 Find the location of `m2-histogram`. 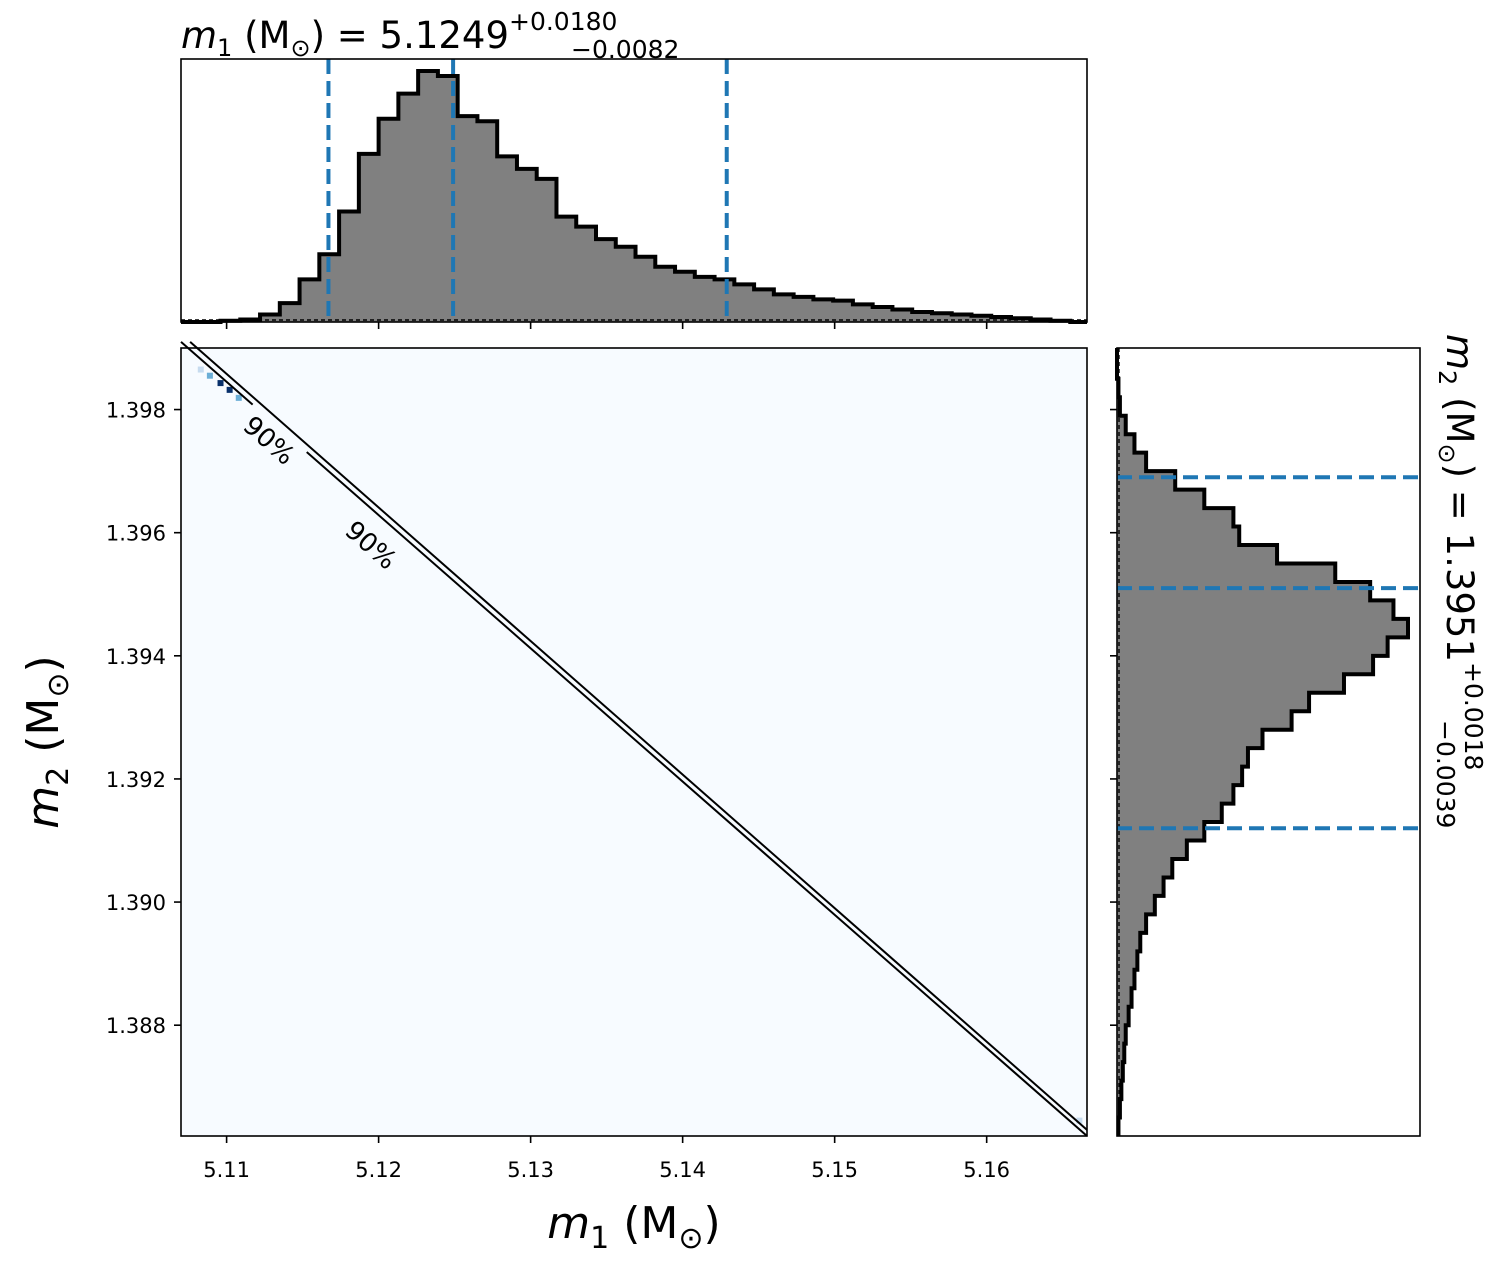

m2-histogram is located at coordinates (1262, 742).